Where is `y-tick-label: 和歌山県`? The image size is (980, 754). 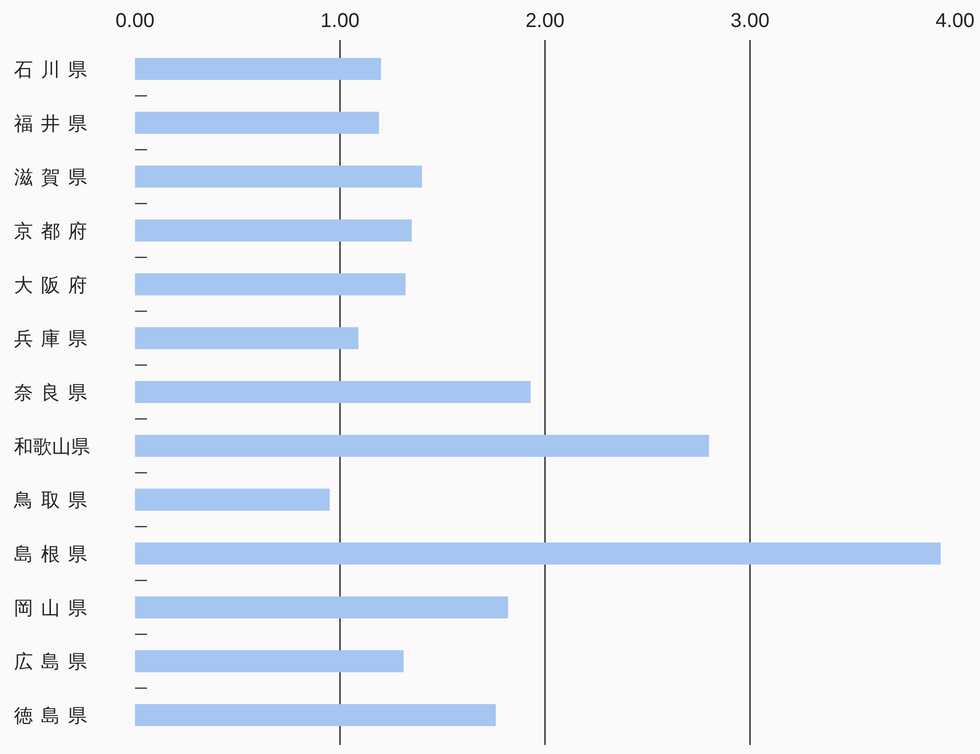
y-tick-label: 和歌山県 is located at coordinates (52, 447).